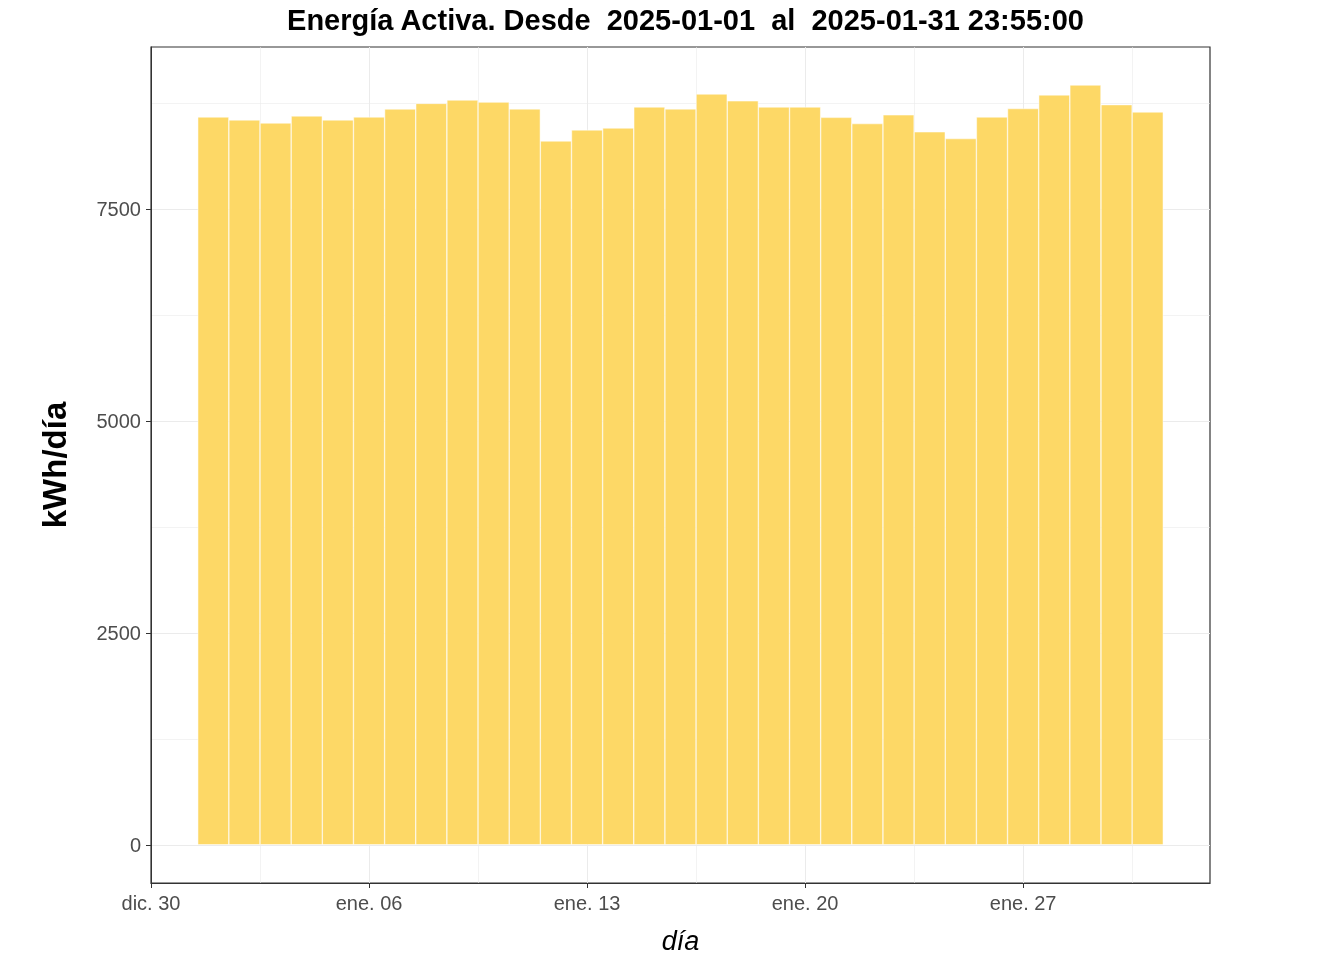 The width and height of the screenshot is (1344, 960). I want to click on y-tick-label: 0, so click(135, 844).